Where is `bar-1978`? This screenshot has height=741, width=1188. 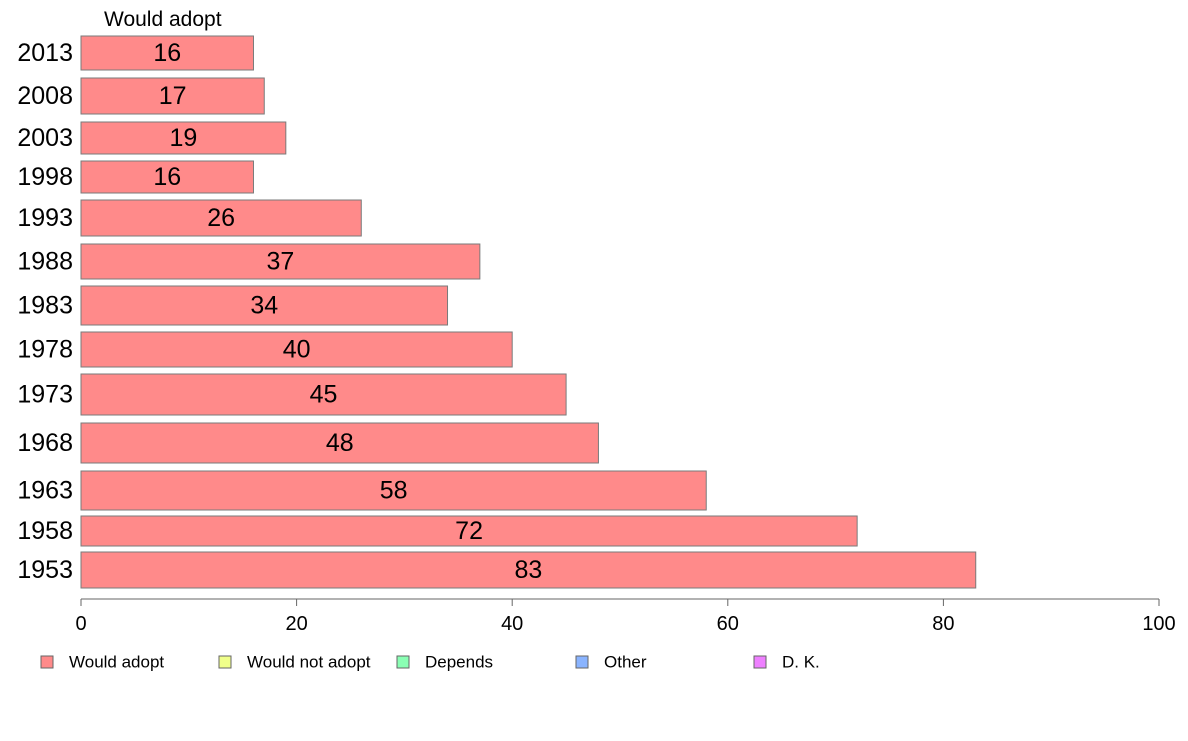
bar-1978 is located at coordinates (296, 349).